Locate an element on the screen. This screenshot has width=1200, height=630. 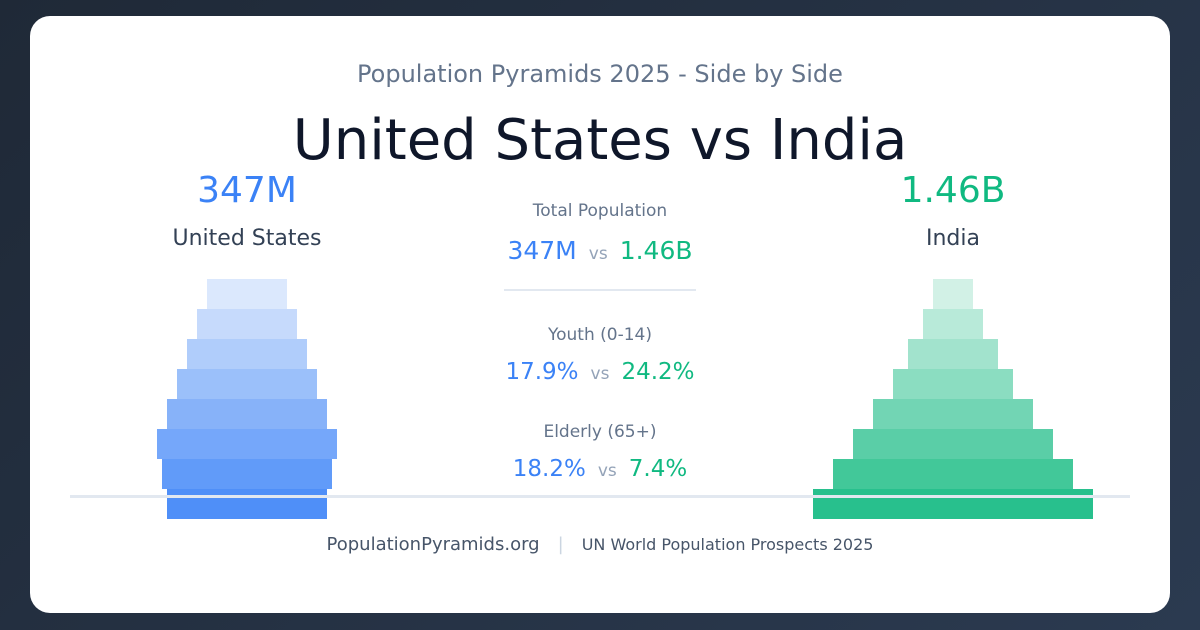
stat-left: 347M is located at coordinates (542, 250).